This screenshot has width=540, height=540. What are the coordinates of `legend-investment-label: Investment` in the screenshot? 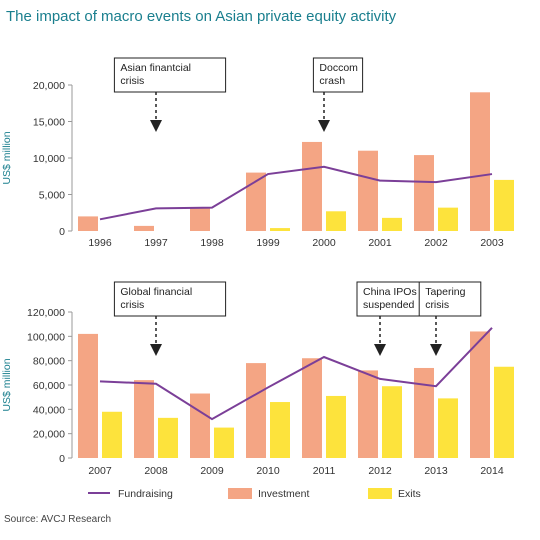 It's located at (283, 494).